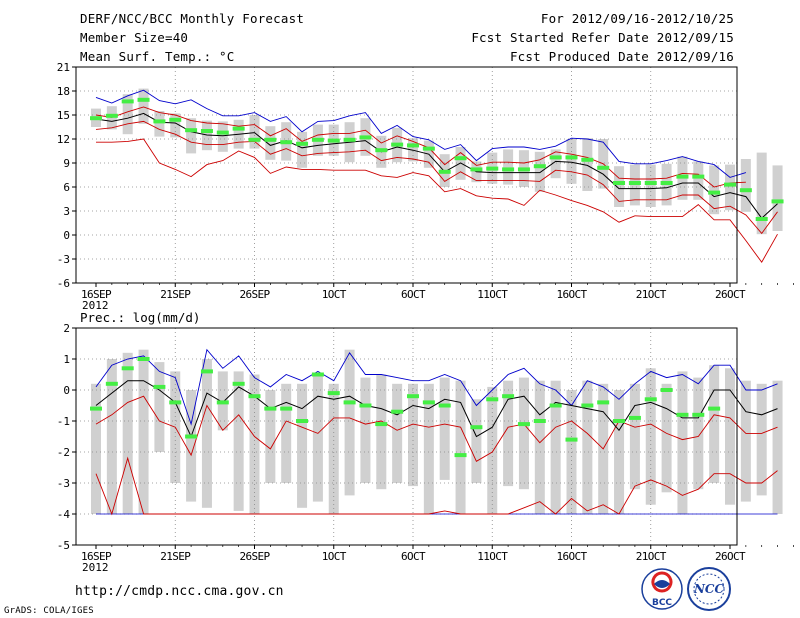 The image size is (800, 618). What do you see at coordinates (134, 37) in the screenshot?
I see `member-size: Member Size=40` at bounding box center [134, 37].